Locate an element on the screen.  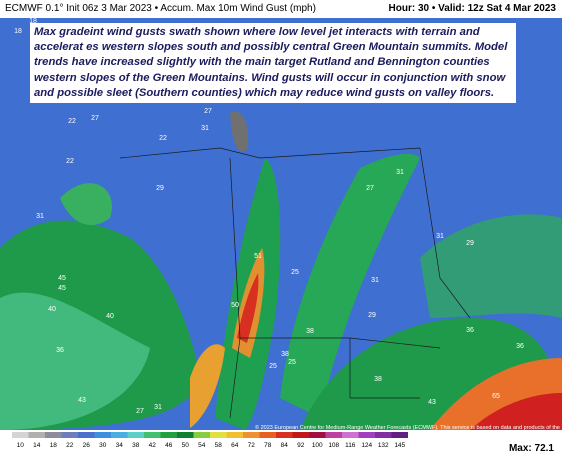
colorbar-label: 108 is located at coordinates (333, 445).